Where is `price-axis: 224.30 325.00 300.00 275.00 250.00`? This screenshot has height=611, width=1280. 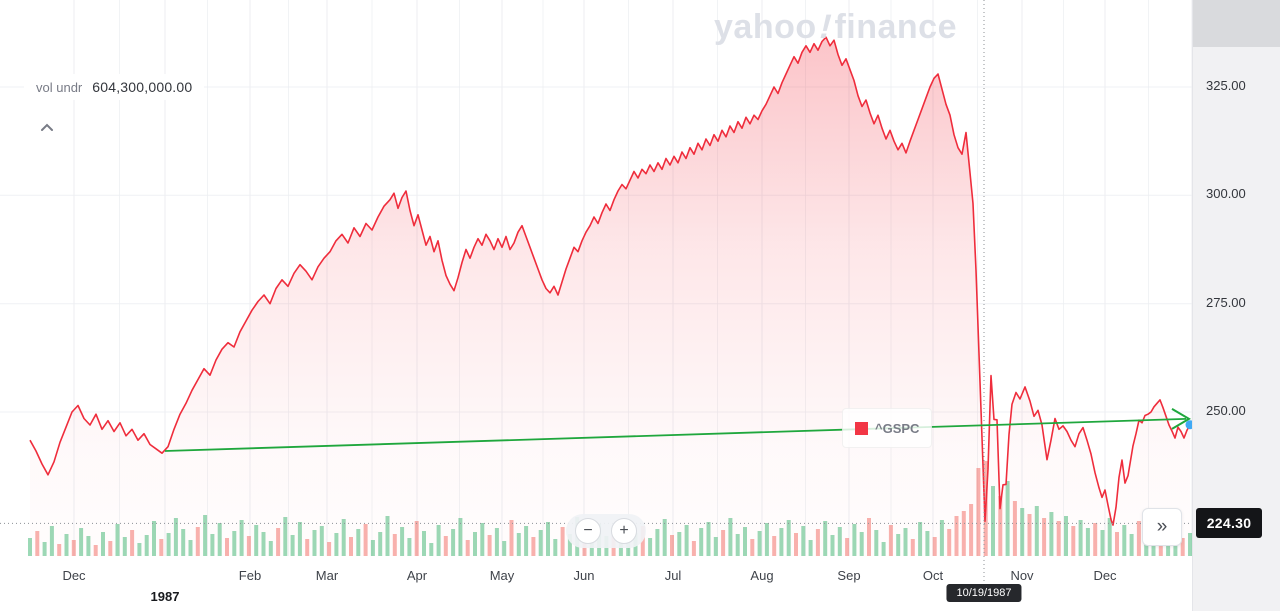
price-axis: 224.30 325.00 300.00 275.00 250.00 is located at coordinates (1236, 305).